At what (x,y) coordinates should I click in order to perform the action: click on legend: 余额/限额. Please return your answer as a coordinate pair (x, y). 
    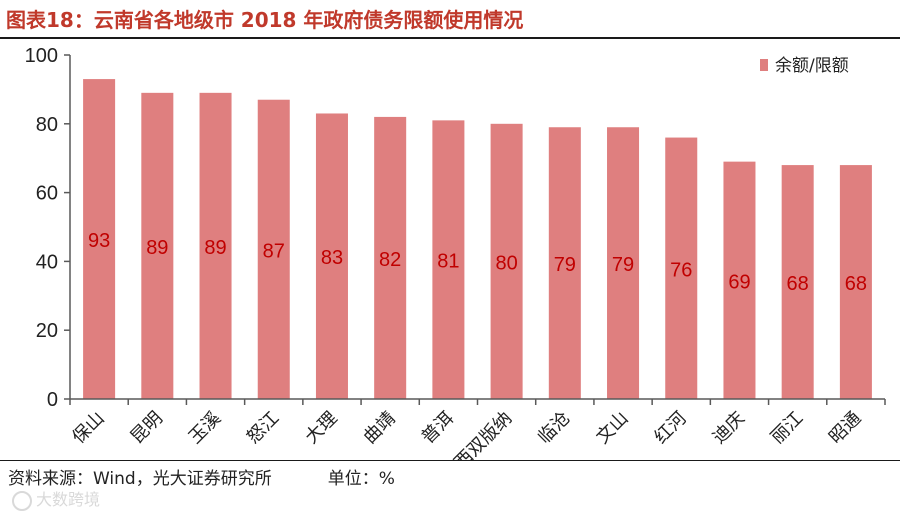
    Looking at the image, I should click on (804, 66).